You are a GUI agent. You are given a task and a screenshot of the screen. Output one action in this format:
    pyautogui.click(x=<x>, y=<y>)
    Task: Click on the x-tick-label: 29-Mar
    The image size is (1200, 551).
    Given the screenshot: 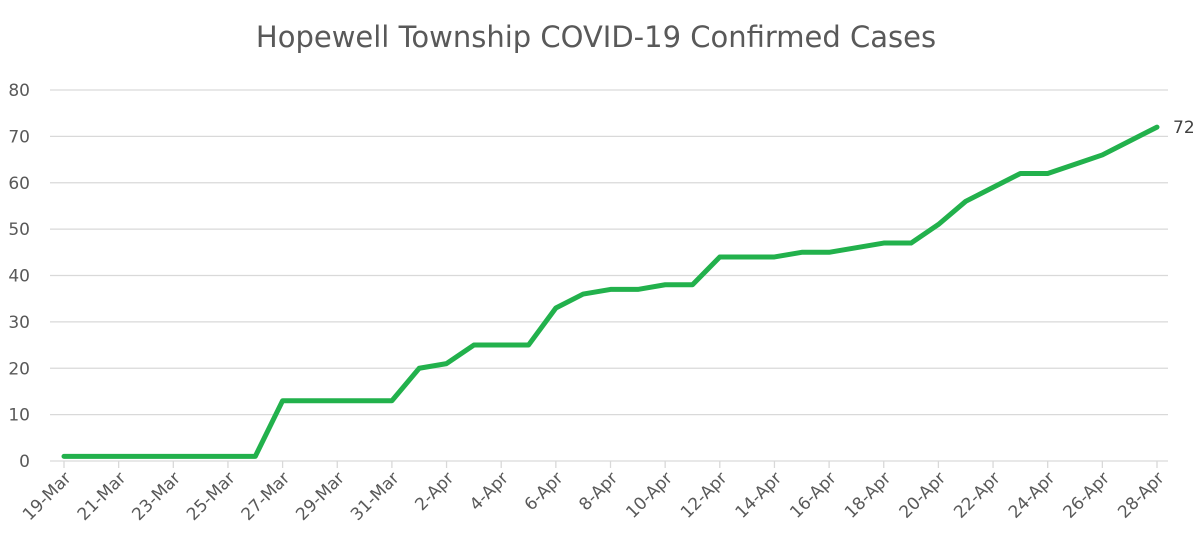 What is the action you would take?
    pyautogui.click(x=320, y=496)
    